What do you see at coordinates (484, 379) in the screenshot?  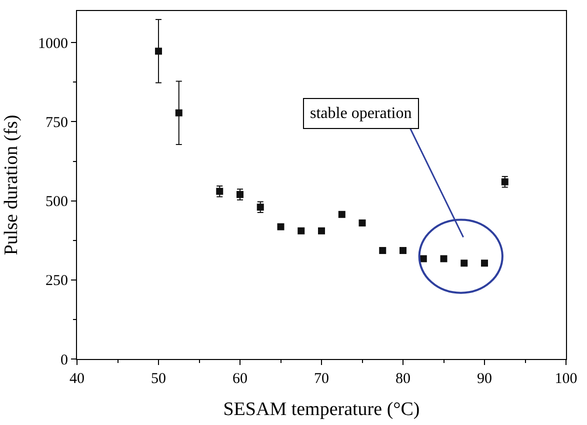 I see `x-tick-label: 90` at bounding box center [484, 379].